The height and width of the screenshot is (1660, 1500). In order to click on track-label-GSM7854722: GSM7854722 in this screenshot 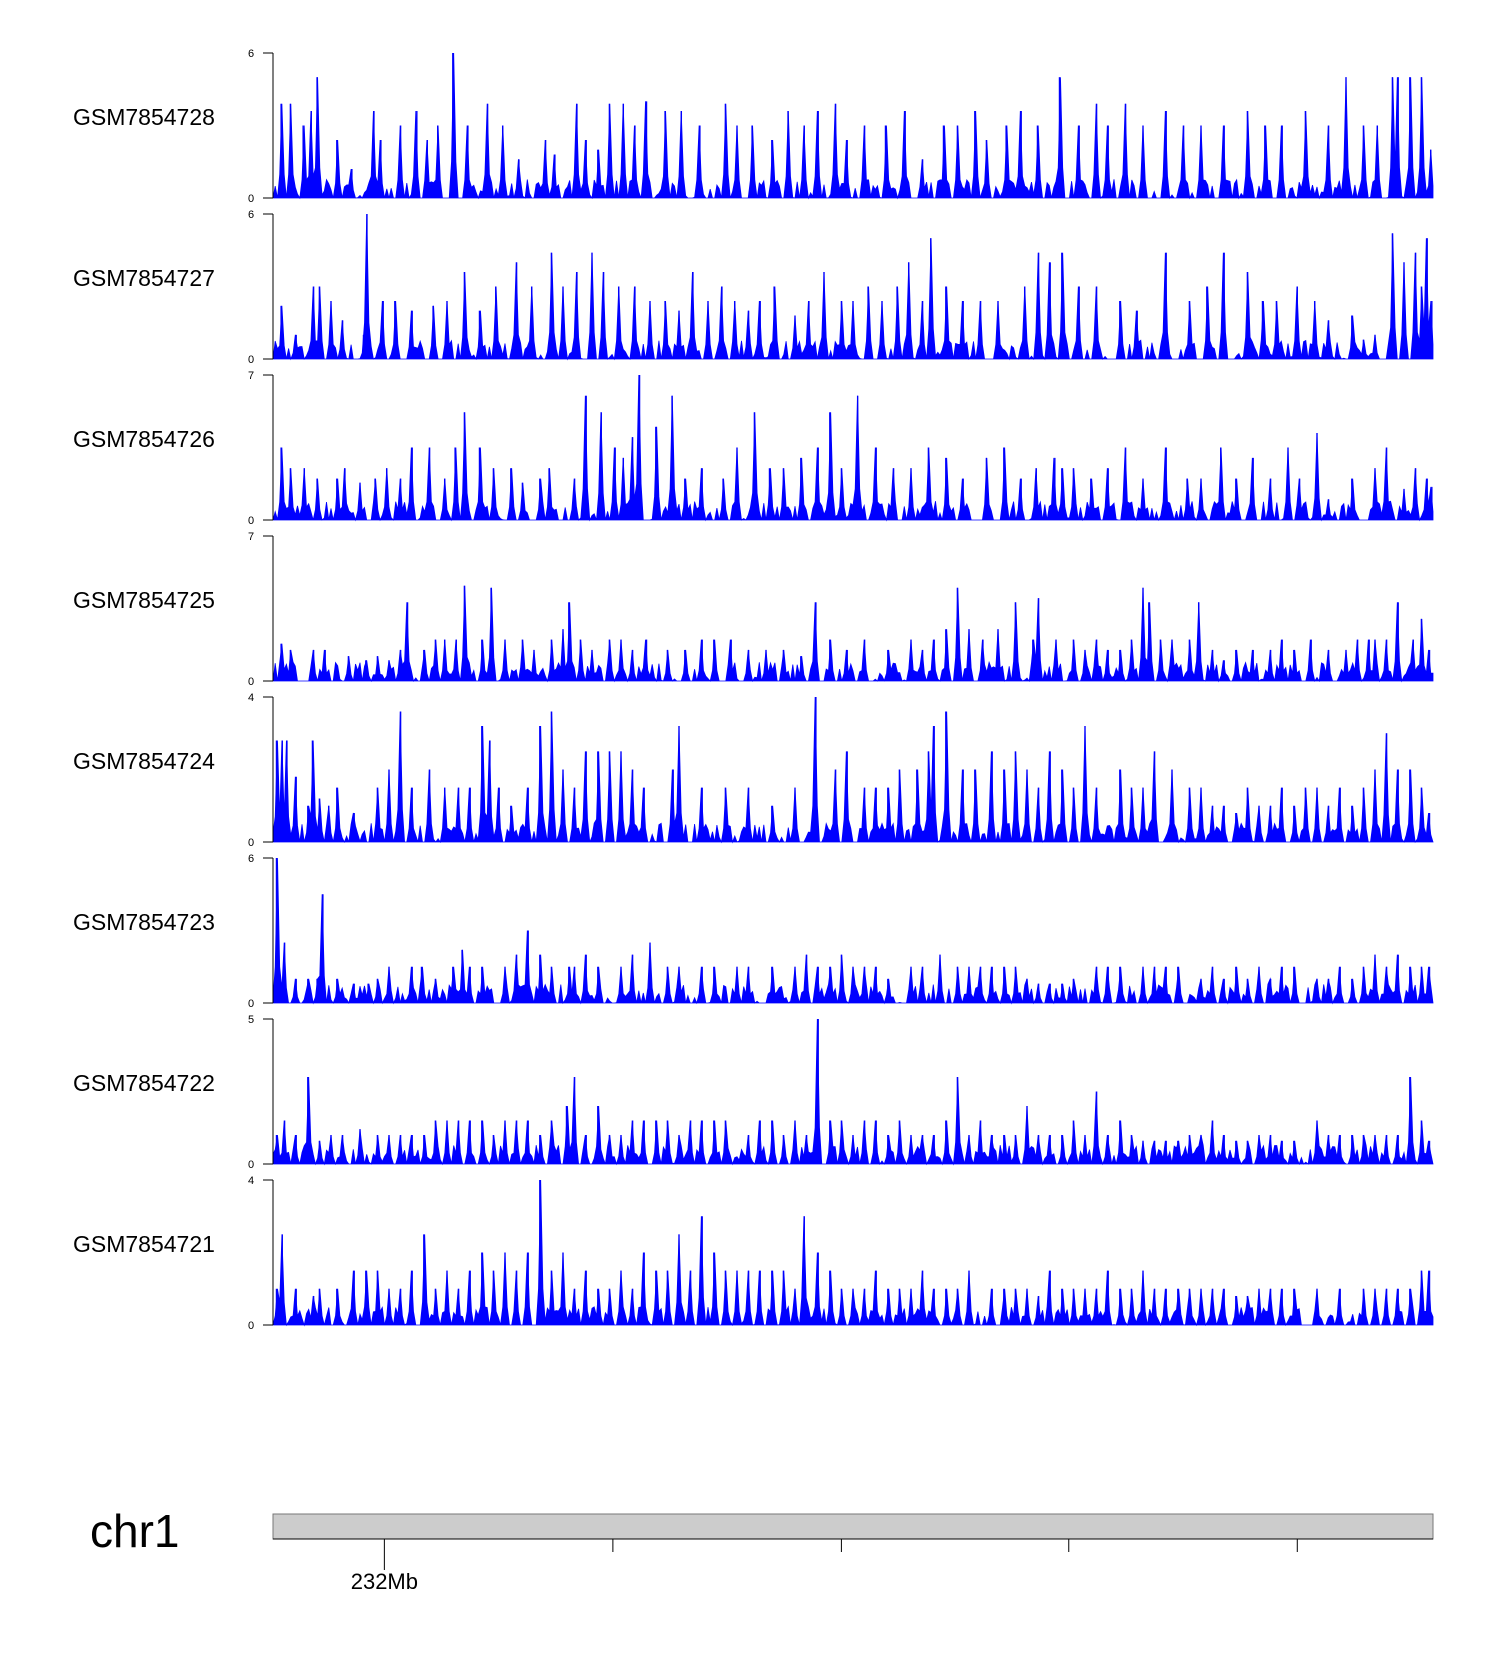, I will do `click(144, 1083)`.